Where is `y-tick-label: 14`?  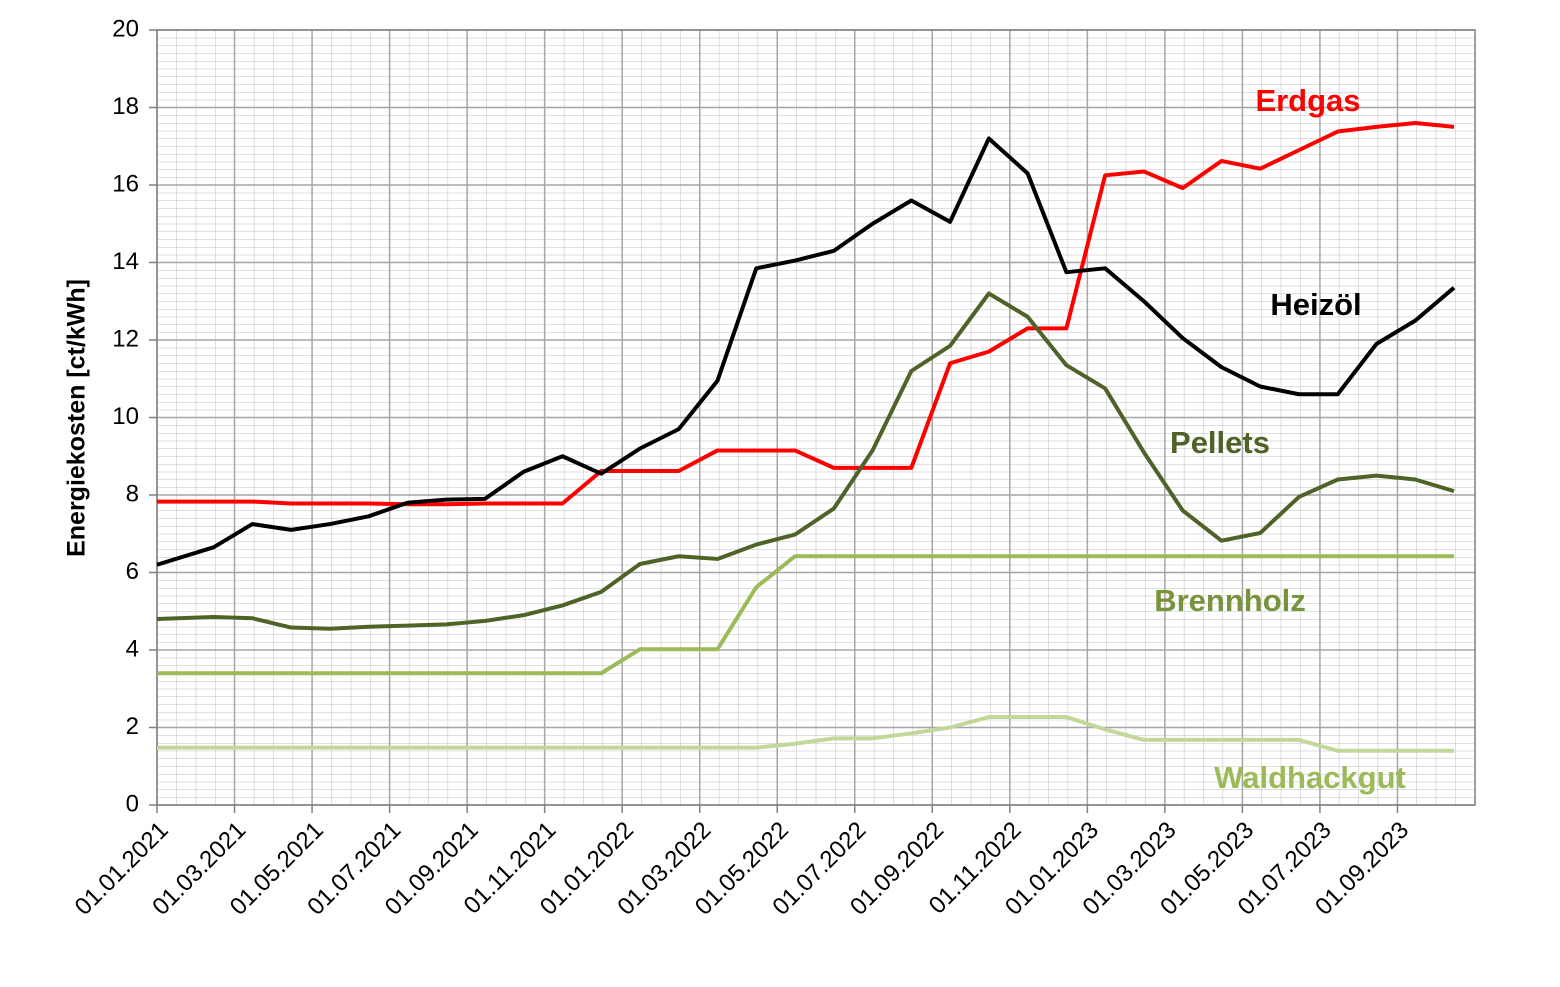
y-tick-label: 14 is located at coordinates (125, 261).